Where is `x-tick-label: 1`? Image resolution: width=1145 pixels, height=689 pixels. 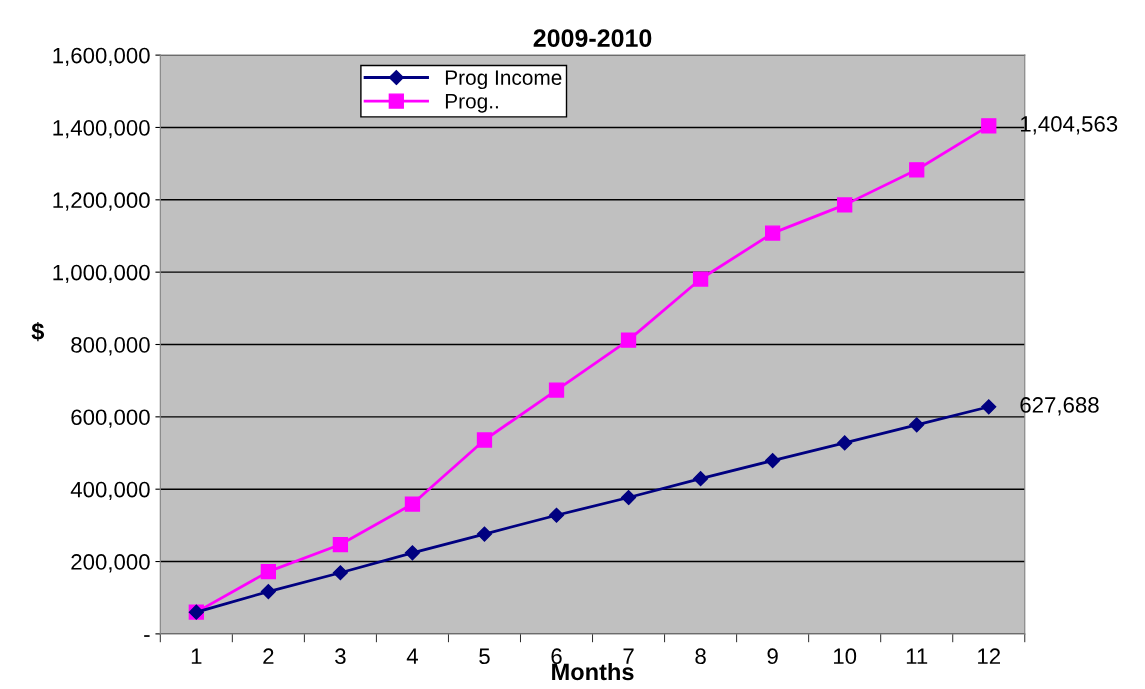
x-tick-label: 1 is located at coordinates (196, 656).